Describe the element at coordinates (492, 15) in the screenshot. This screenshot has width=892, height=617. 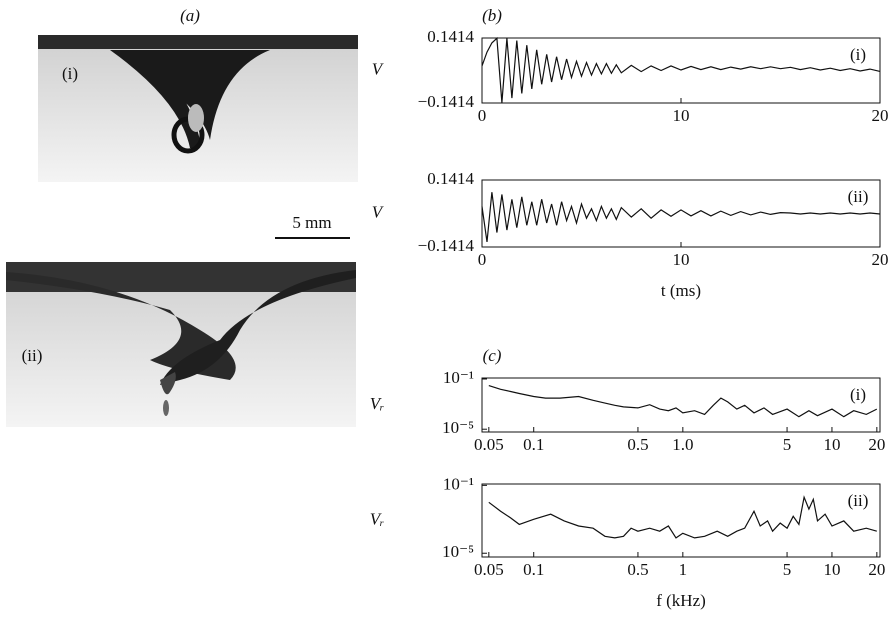
I see `panel-label: (b)` at that location.